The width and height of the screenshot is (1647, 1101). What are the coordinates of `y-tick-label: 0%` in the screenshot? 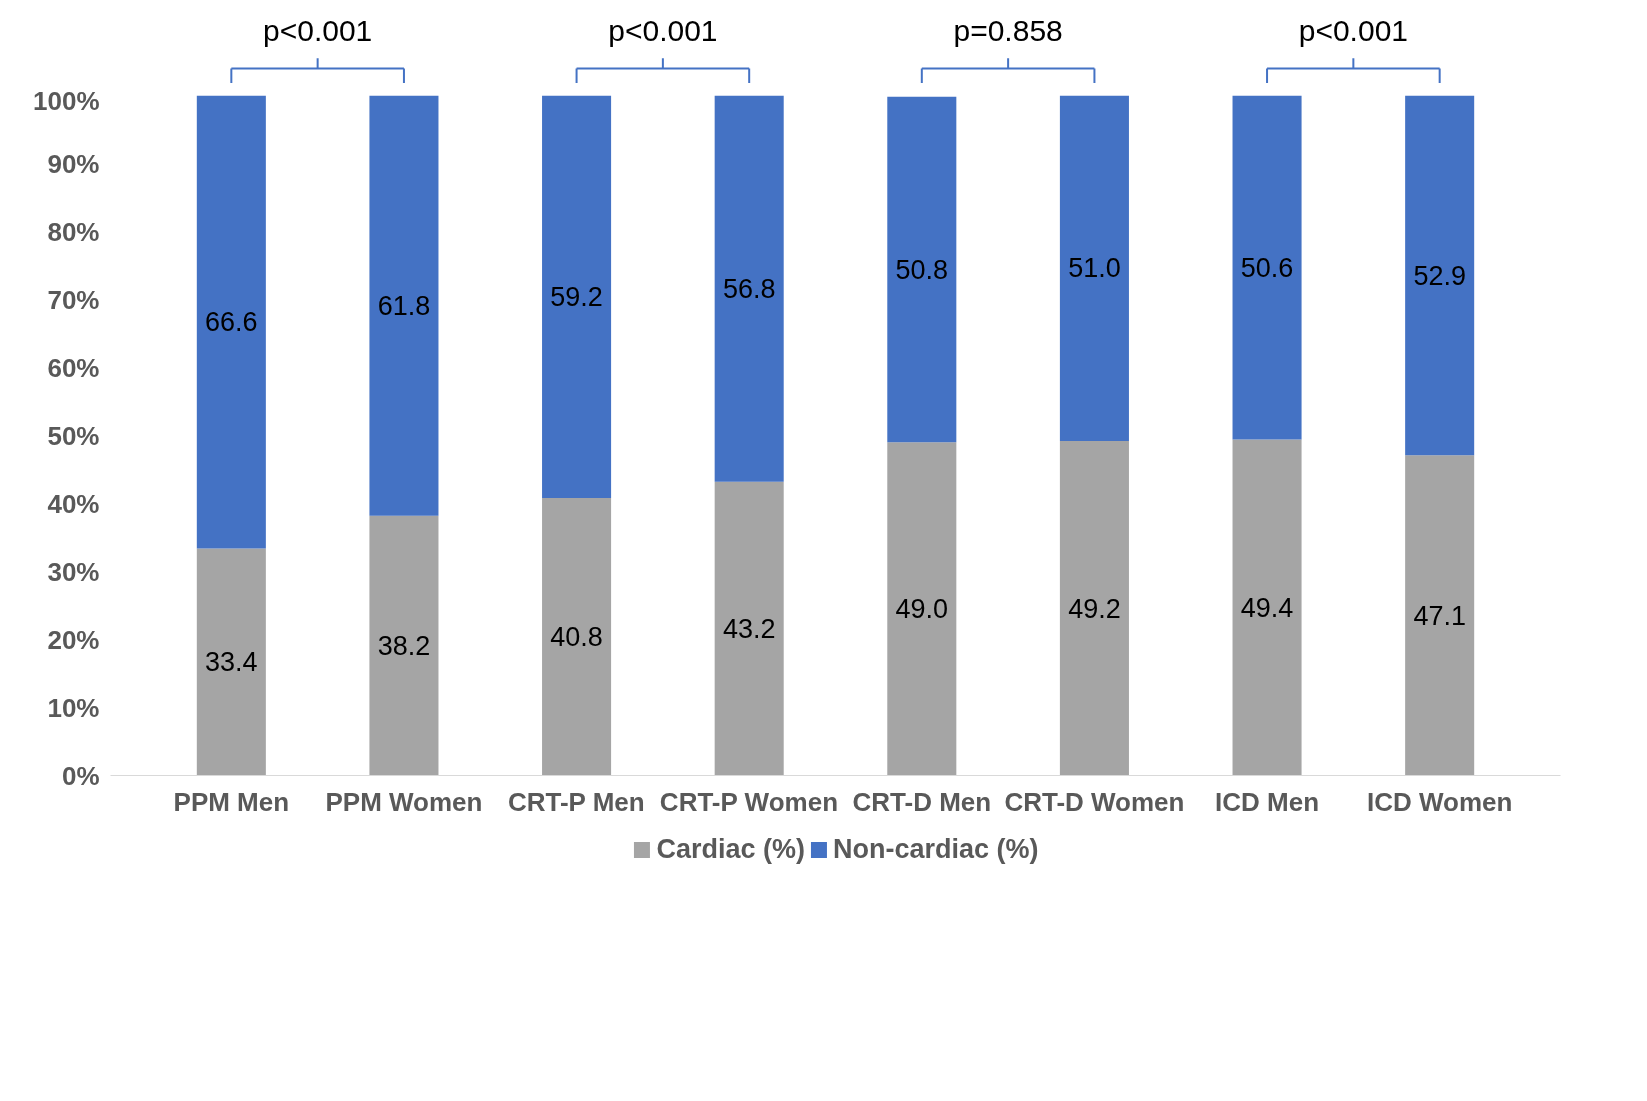 It's located at (80, 775).